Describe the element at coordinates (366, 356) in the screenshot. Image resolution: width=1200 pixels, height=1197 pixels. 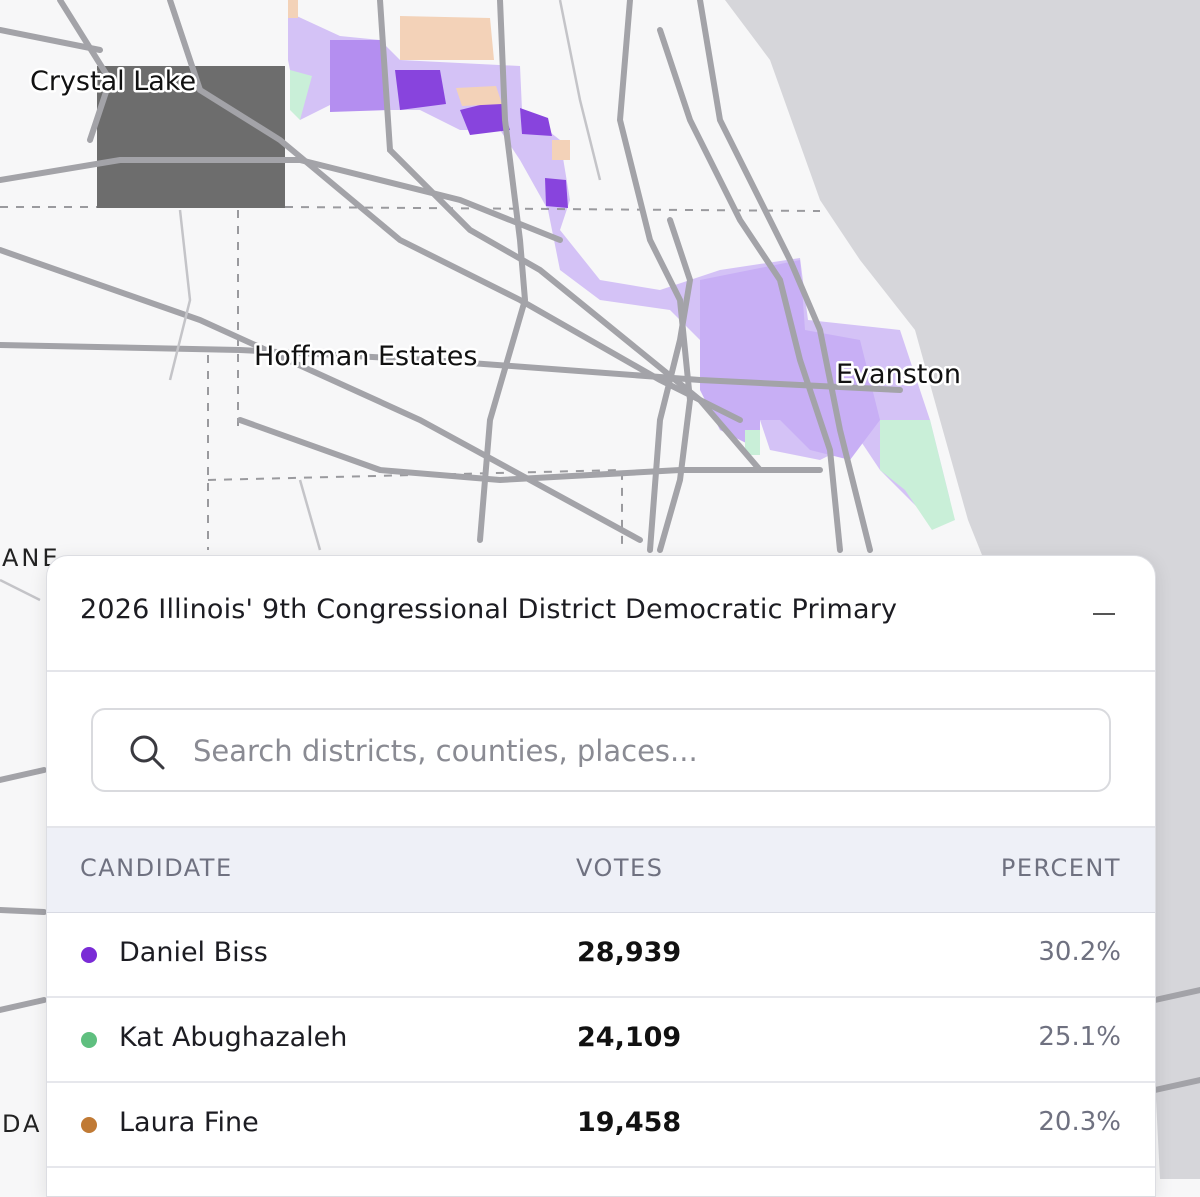
I see `label-hoffman-estates: Hoffman Estates` at that location.